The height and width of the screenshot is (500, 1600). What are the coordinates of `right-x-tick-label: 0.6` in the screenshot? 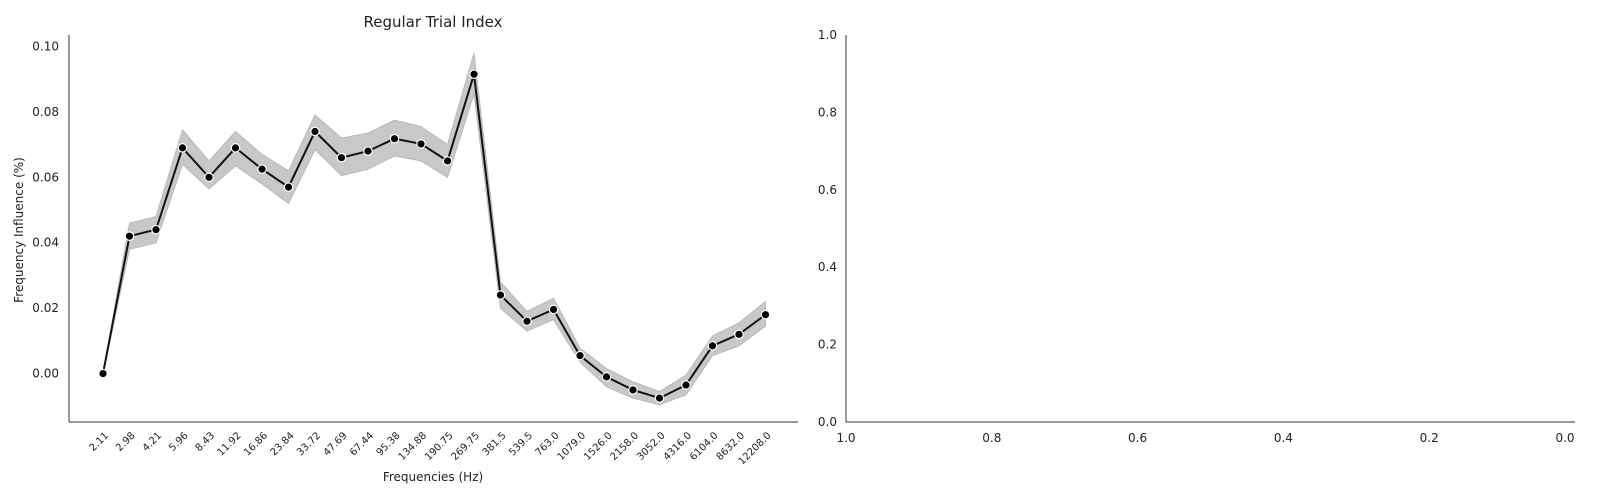 It's located at (1137, 438).